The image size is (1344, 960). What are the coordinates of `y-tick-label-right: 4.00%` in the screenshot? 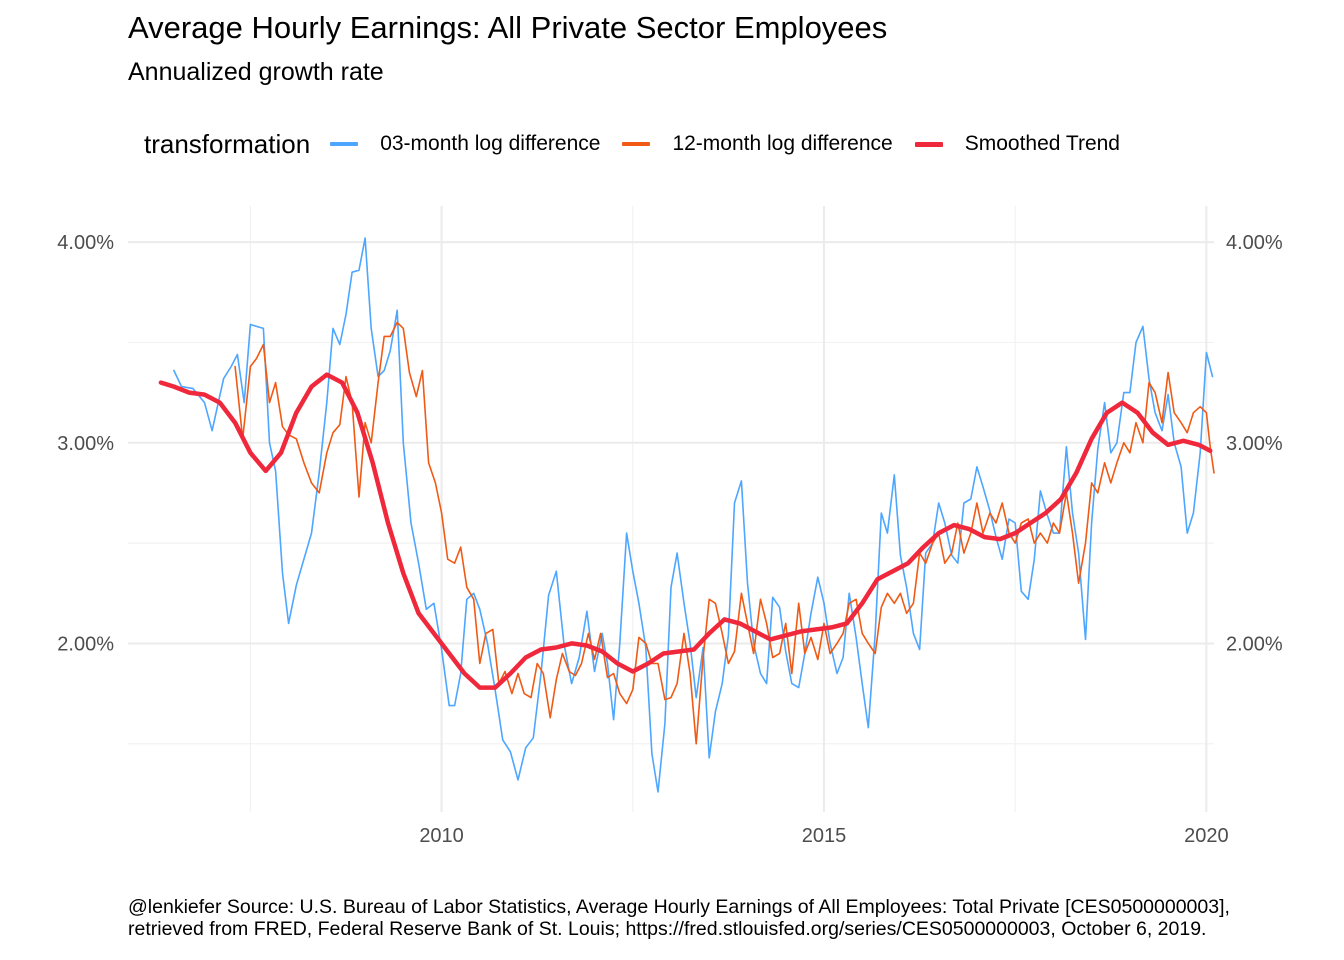 It's located at (1254, 243).